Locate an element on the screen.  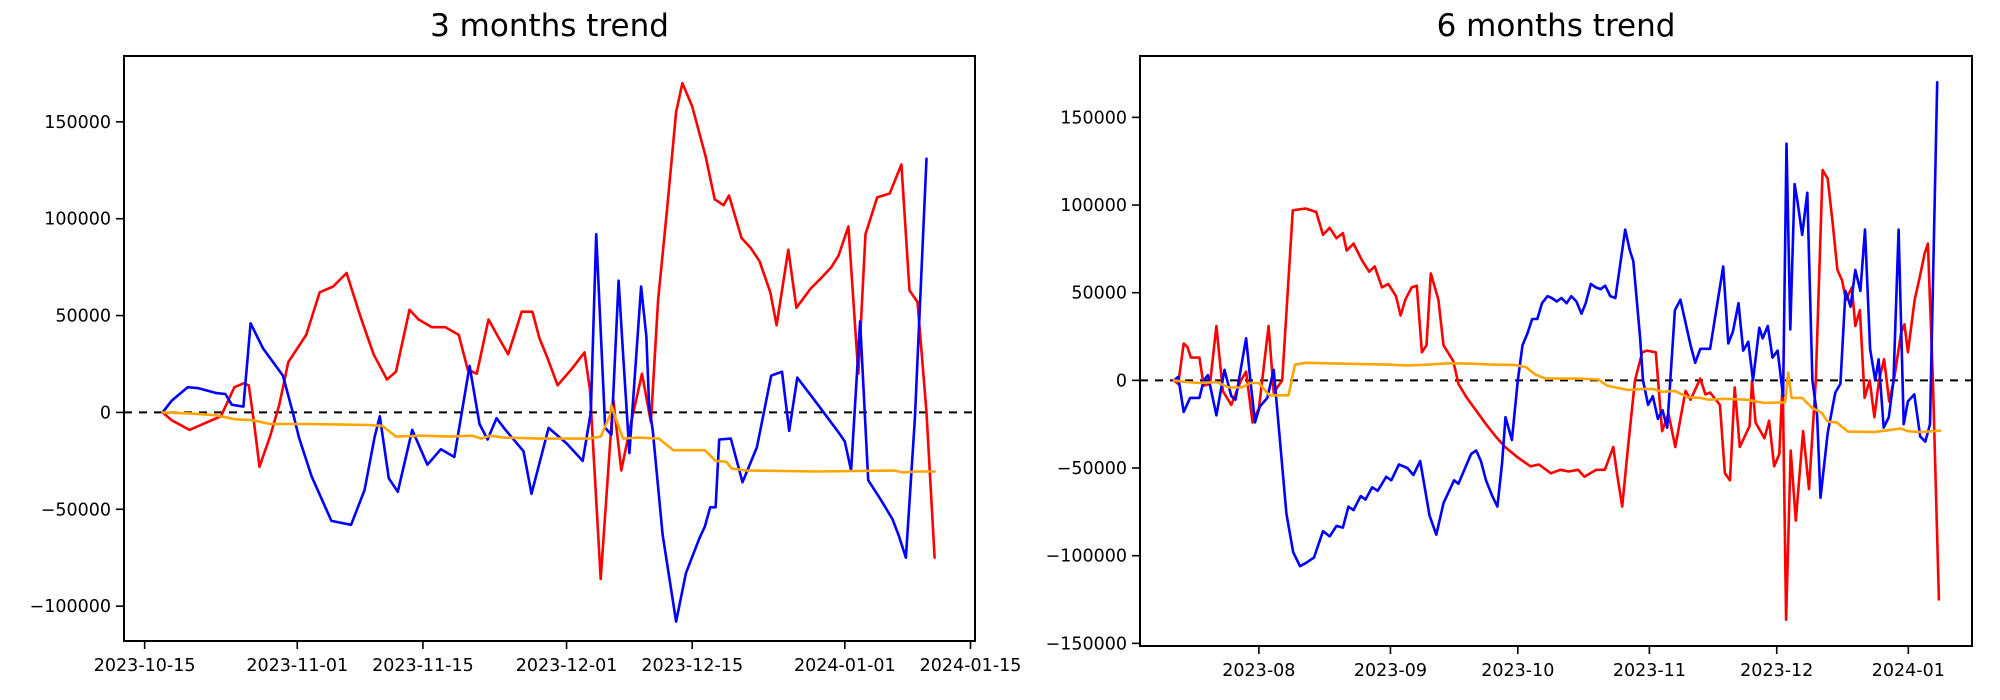
x-tick-label: 2023-12 is located at coordinates (1776, 671).